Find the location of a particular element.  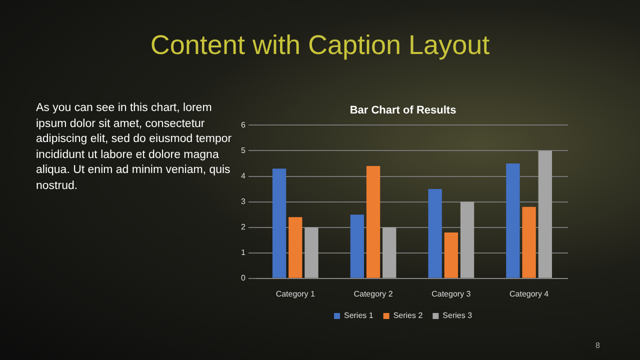

y-tick-label: 4 is located at coordinates (243, 175).